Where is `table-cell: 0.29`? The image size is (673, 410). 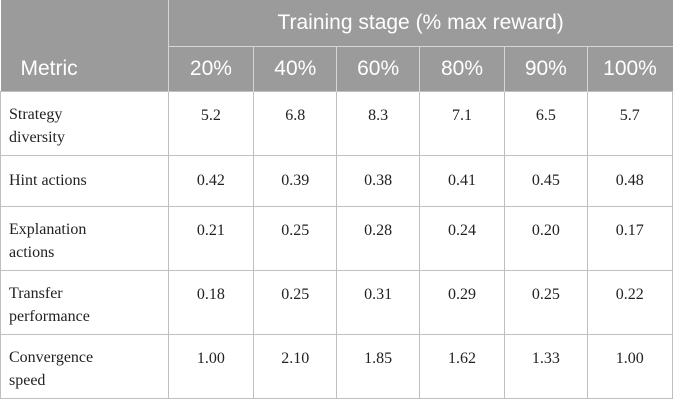 table-cell: 0.29 is located at coordinates (462, 302).